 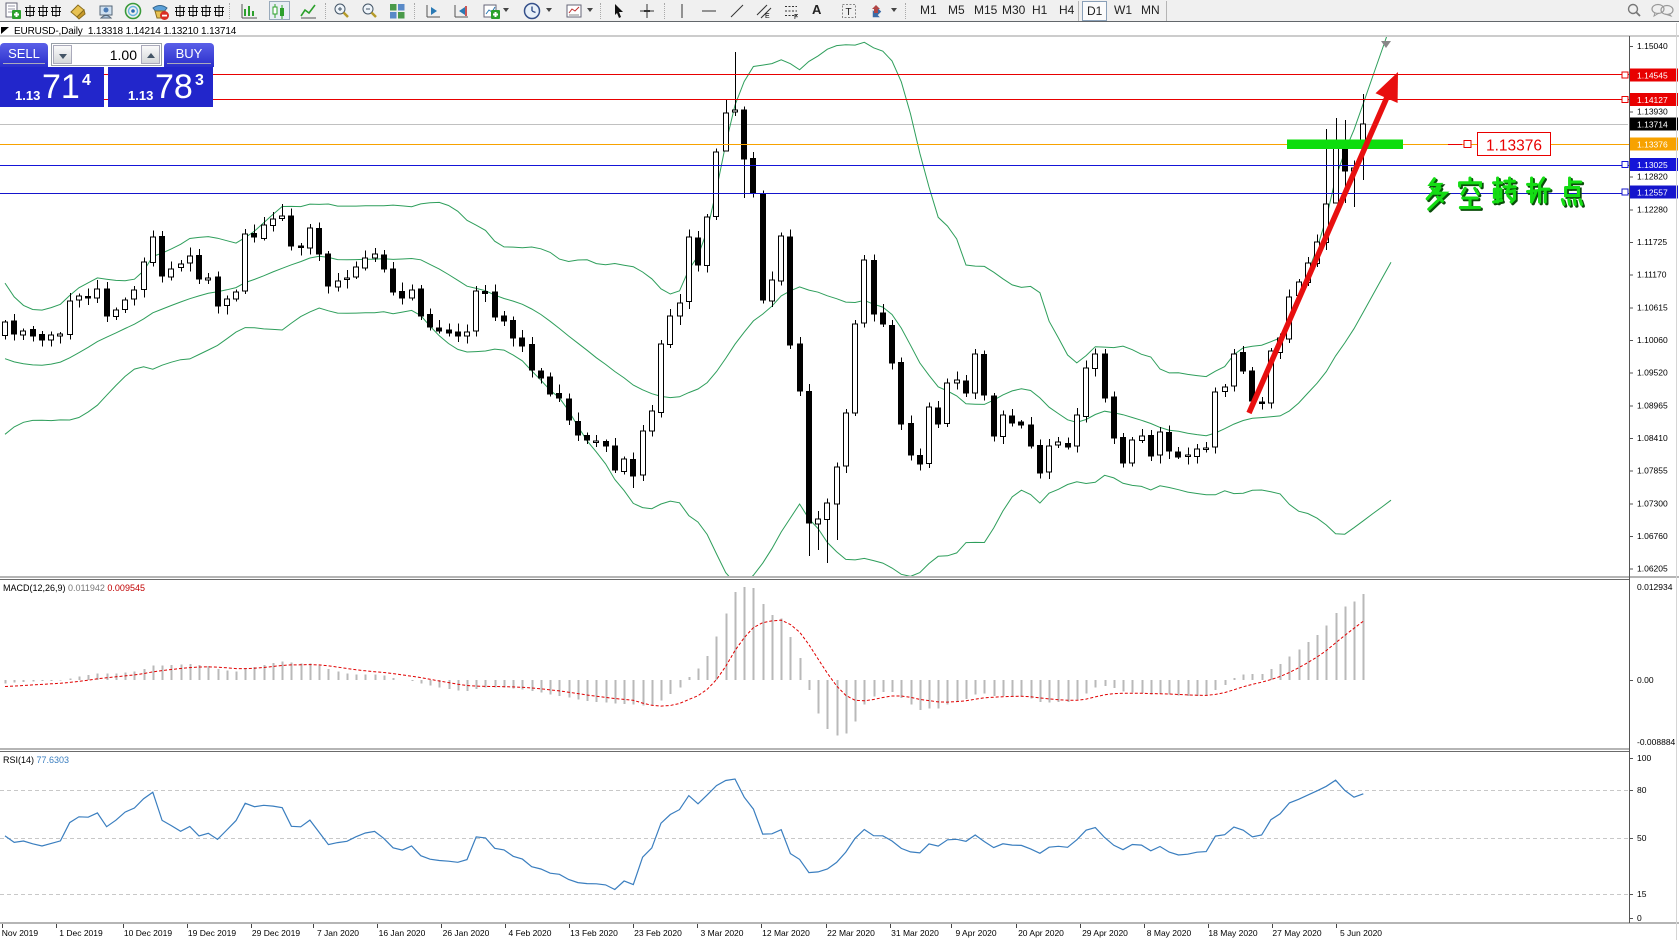 I want to click on svg-text: 12 Mar 2020, so click(x=786, y=933).